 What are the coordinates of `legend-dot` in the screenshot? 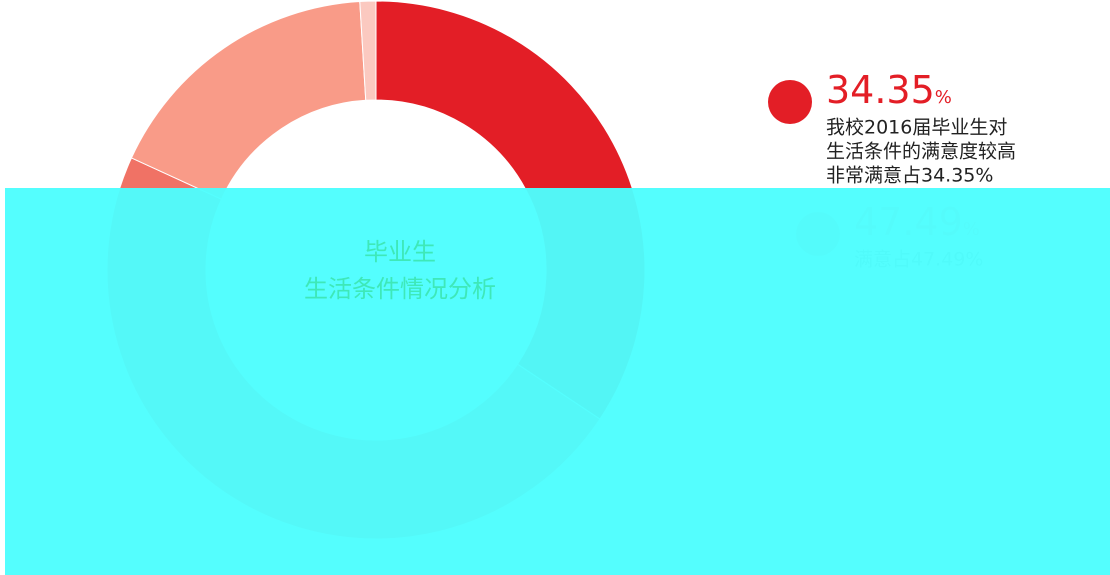 It's located at (790, 102).